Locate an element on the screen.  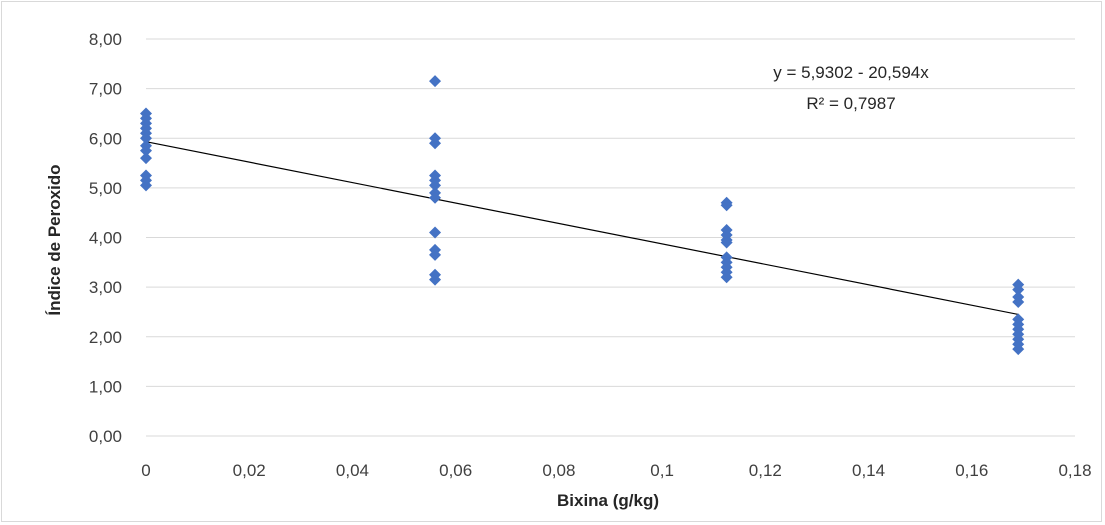
x-tick-label: 0 is located at coordinates (145, 470).